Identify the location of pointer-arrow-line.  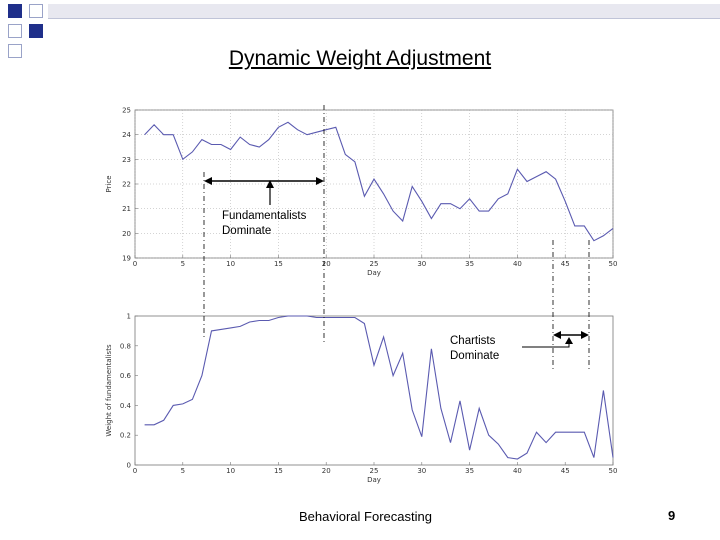
(546, 345).